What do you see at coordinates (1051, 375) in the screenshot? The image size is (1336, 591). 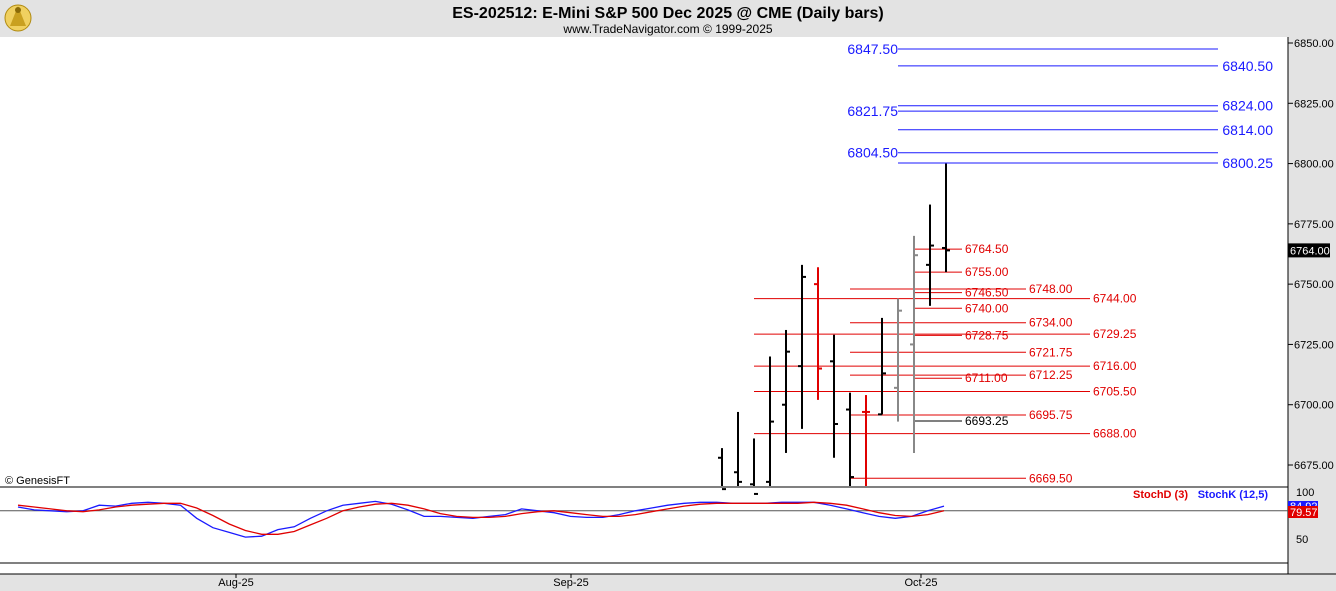 I see `level-label: 6712.25` at bounding box center [1051, 375].